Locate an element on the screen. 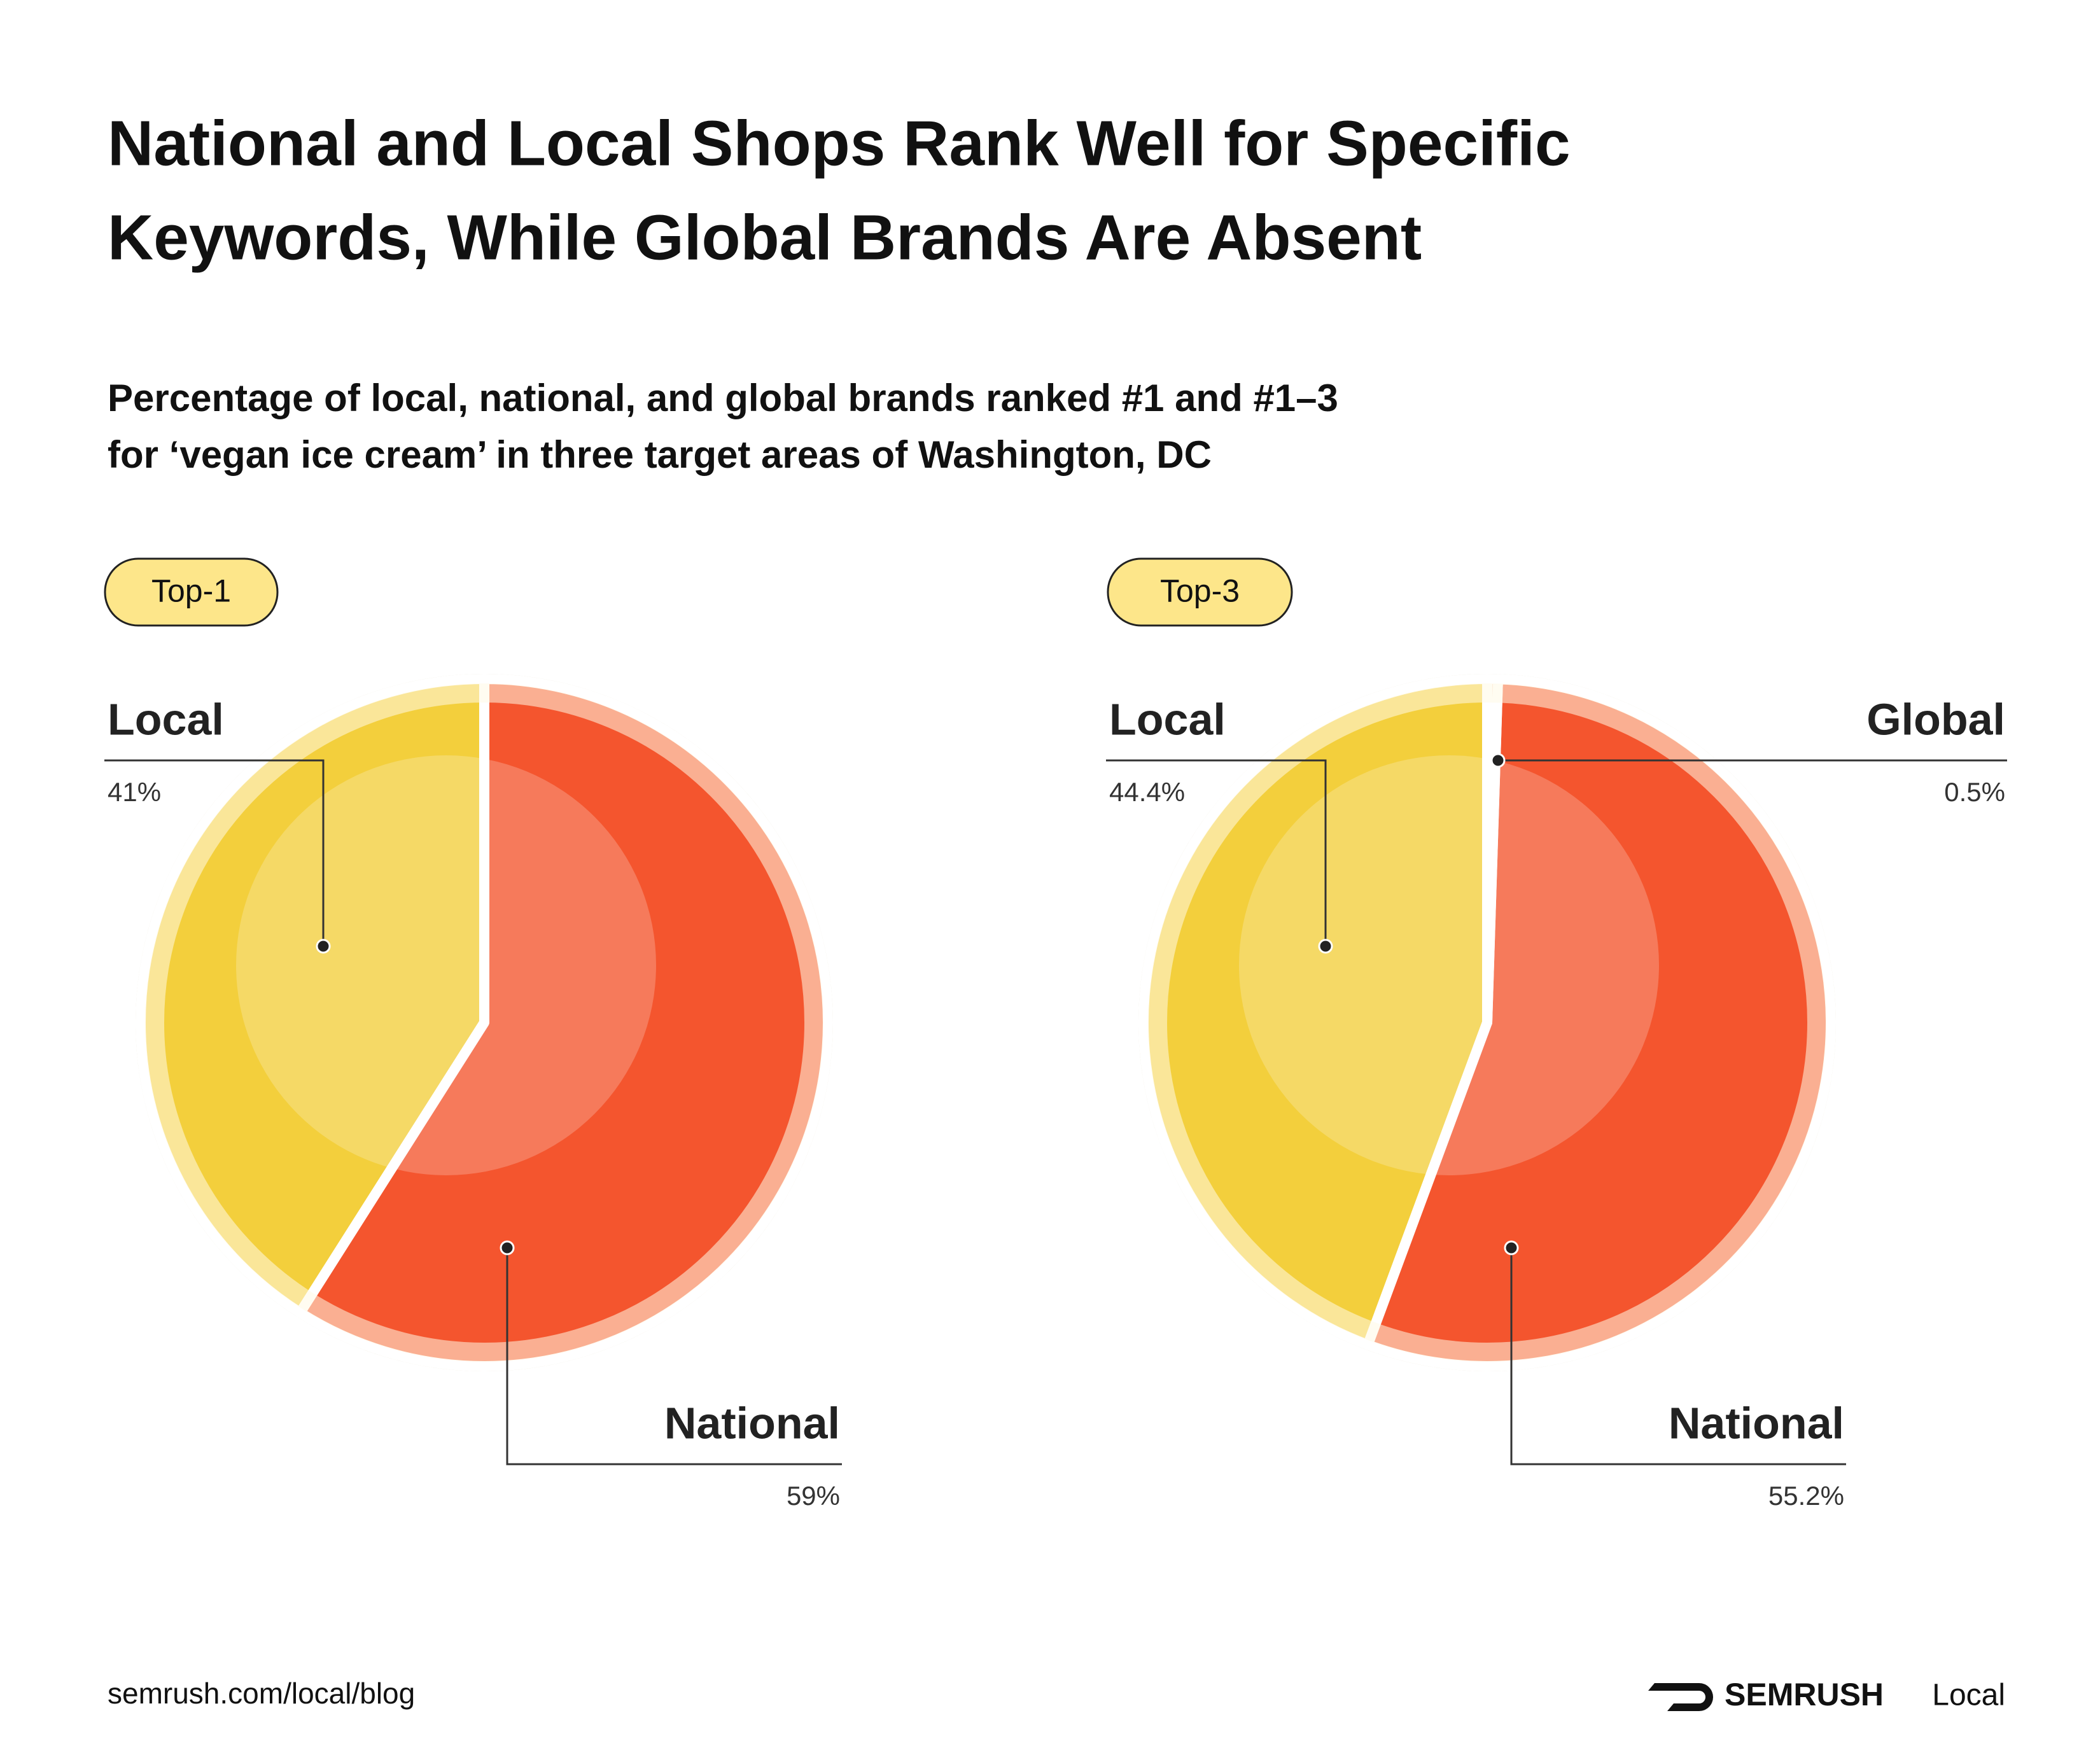 The width and height of the screenshot is (2100, 1741). value-label: 55.2% is located at coordinates (1806, 1496).